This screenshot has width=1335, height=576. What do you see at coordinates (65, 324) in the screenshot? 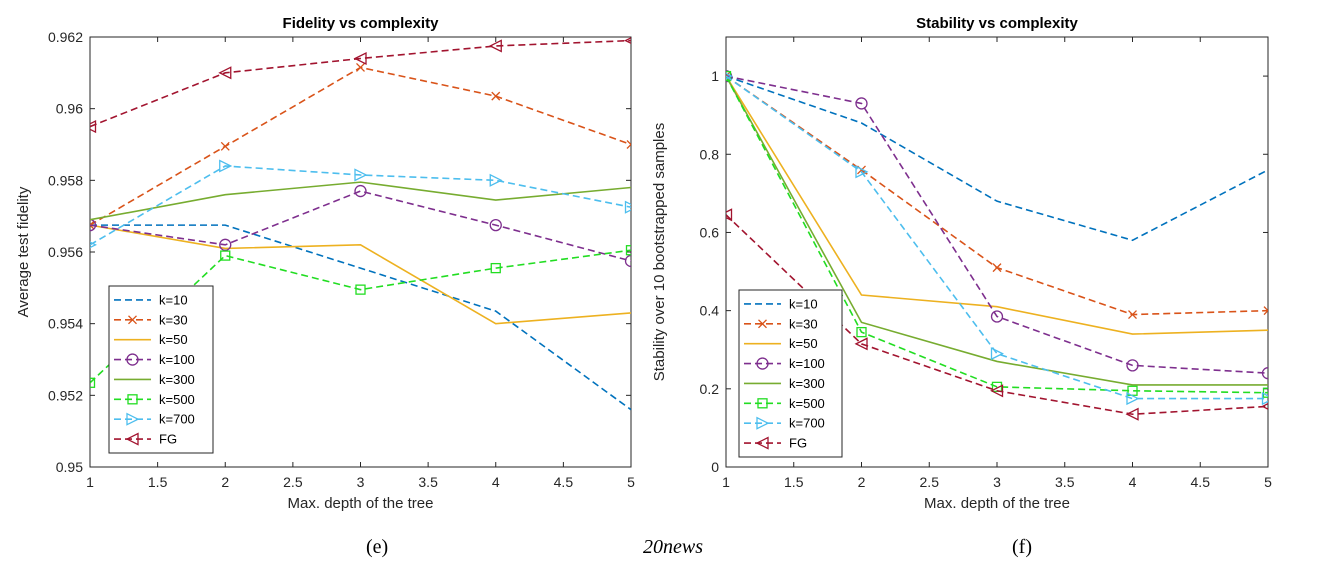
I see `y-tick-label: 0.954` at bounding box center [65, 324].